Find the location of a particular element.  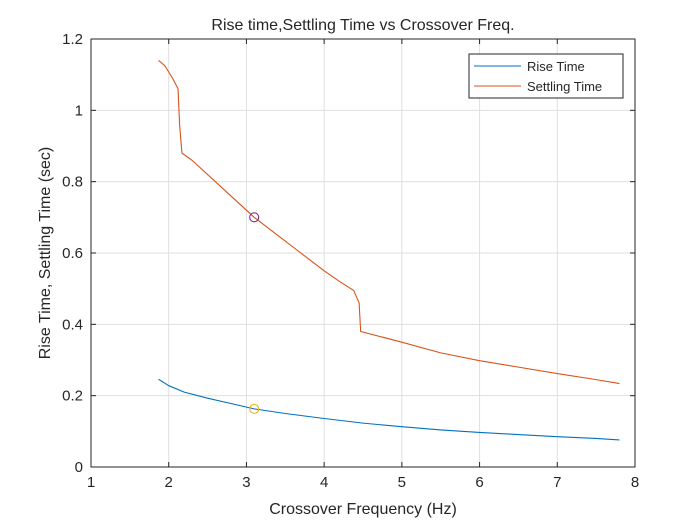

rise-time-marker is located at coordinates (254, 408).